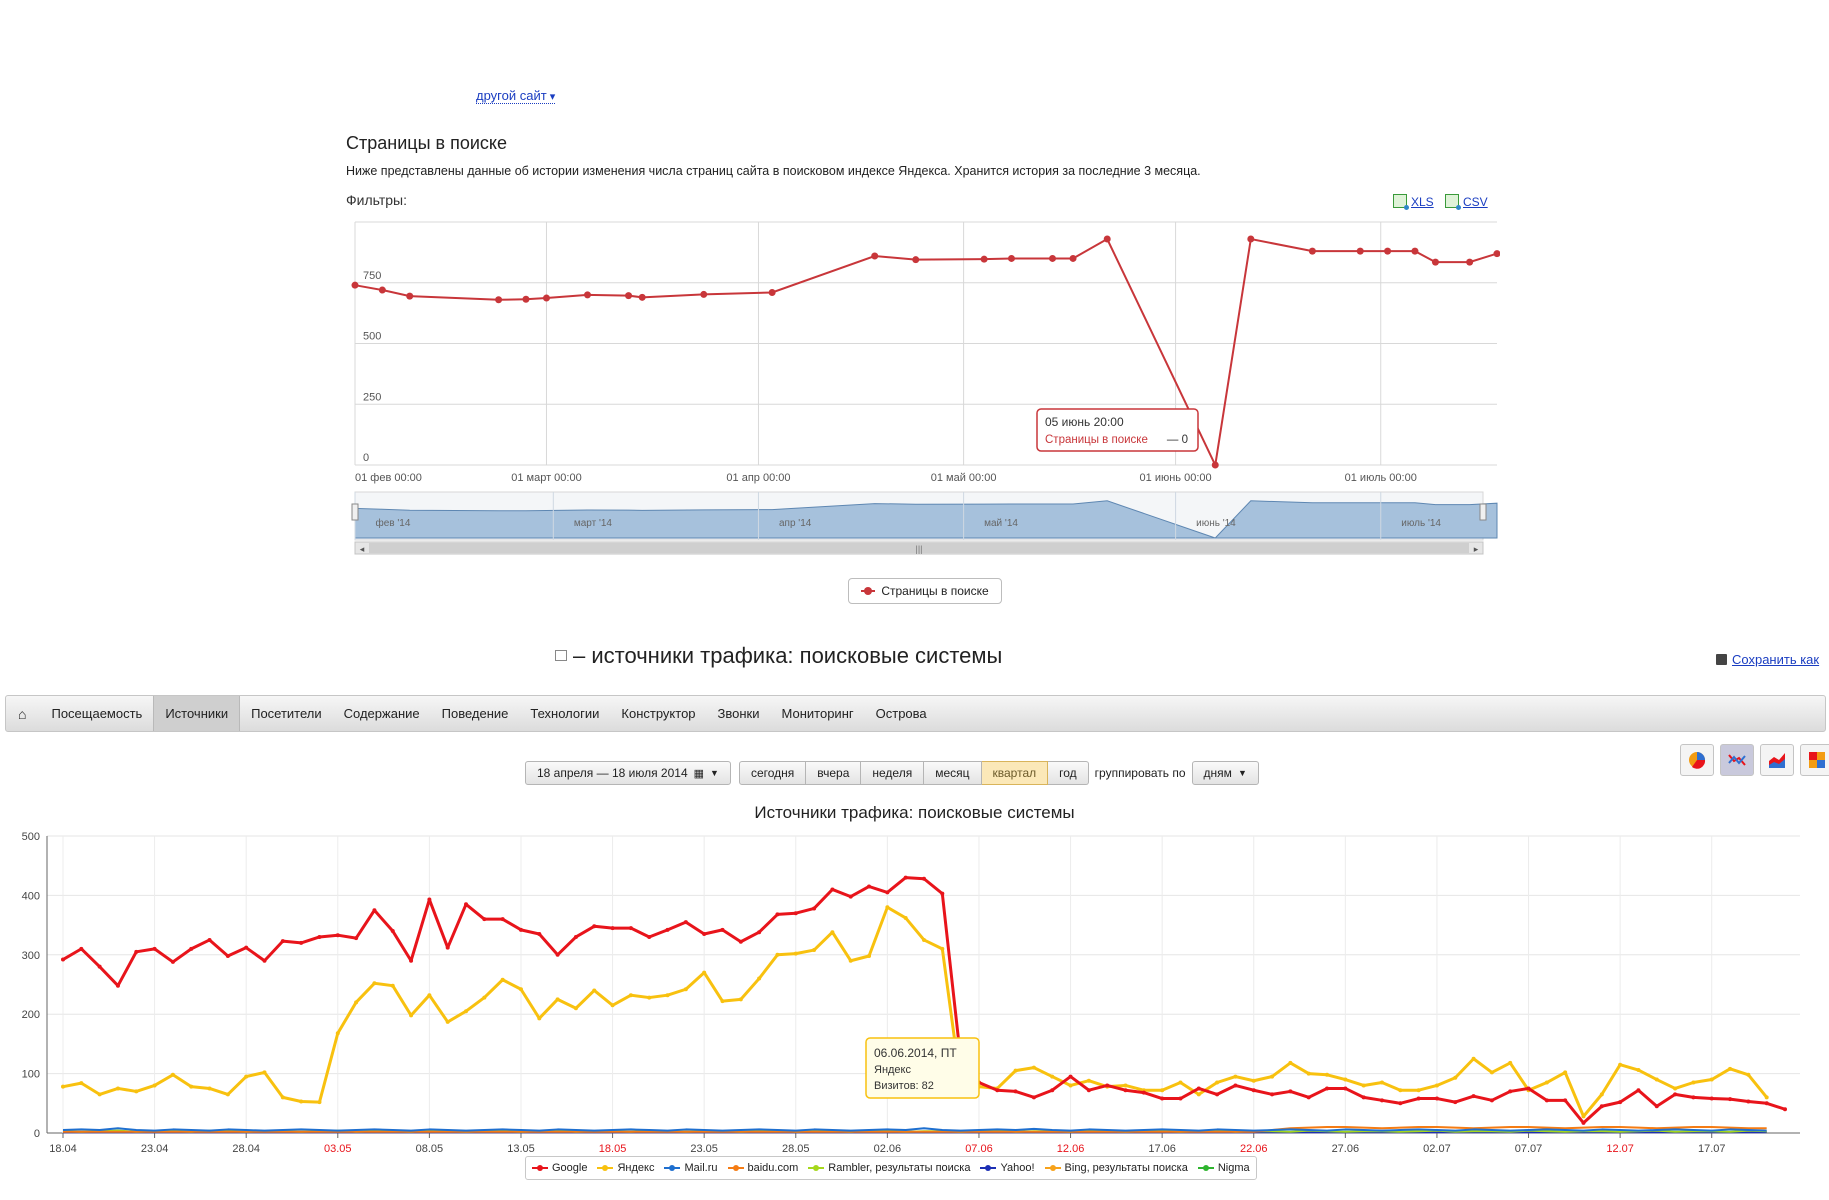 This screenshot has height=1200, width=1829. I want to click on legend-item: Яндекс, so click(625, 1168).